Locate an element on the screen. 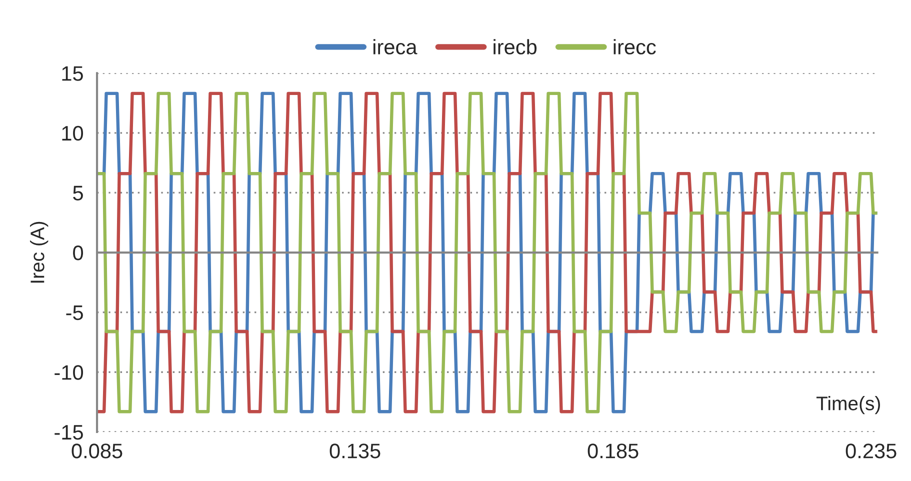  y-tick-label: -10 is located at coordinates (69, 372).